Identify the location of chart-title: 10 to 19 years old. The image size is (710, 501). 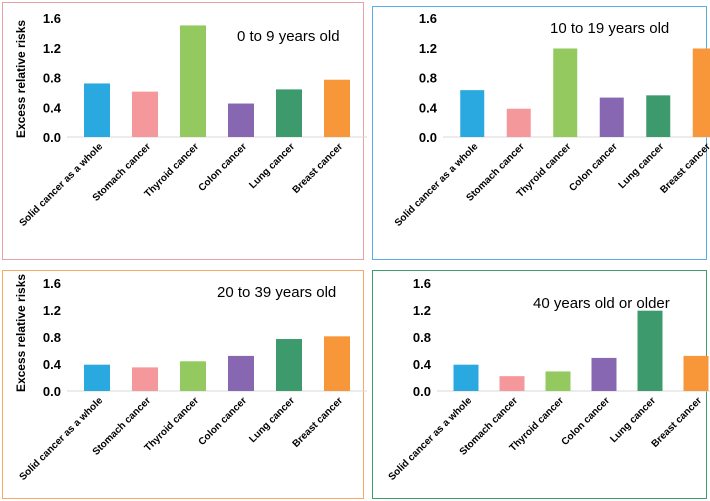
(609, 28).